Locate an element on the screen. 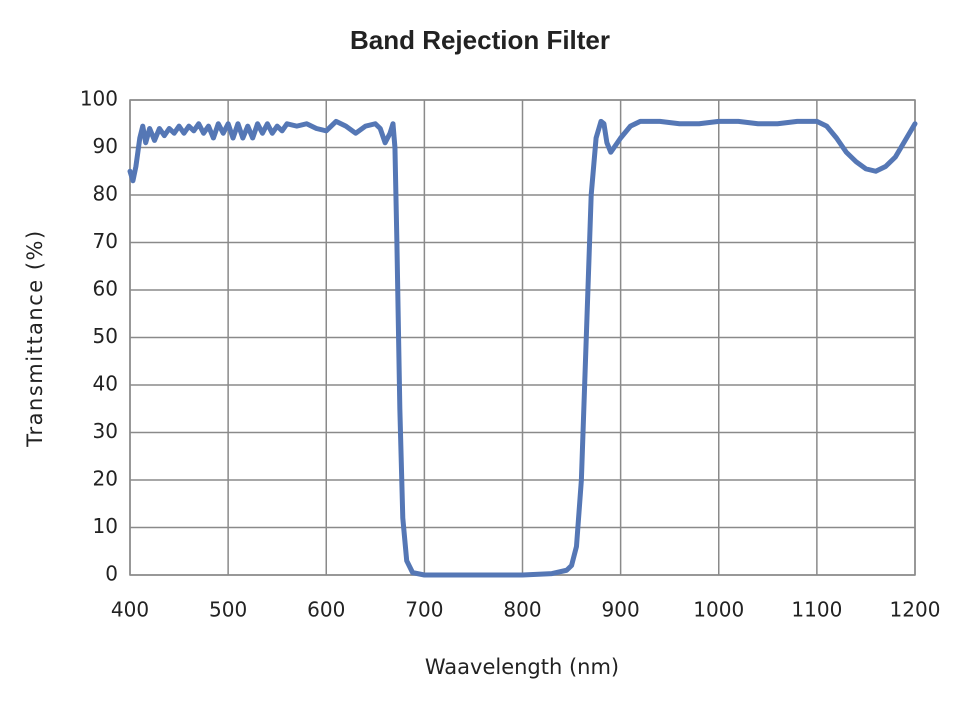  y-tick-label: 70 is located at coordinates (105, 241).